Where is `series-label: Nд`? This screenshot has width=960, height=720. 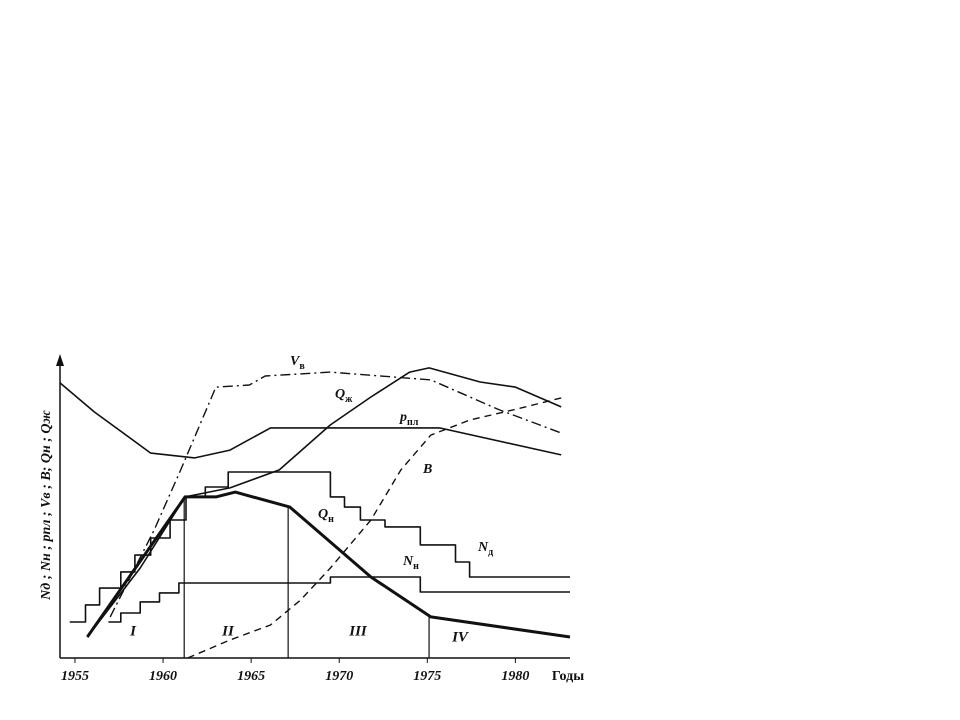
series-label: Nд is located at coordinates (485, 549).